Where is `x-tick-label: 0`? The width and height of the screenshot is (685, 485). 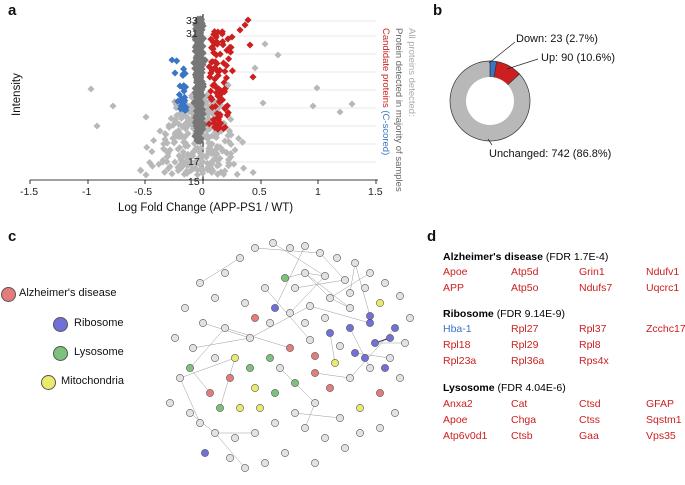
x-tick-label: 0 is located at coordinates (202, 192).